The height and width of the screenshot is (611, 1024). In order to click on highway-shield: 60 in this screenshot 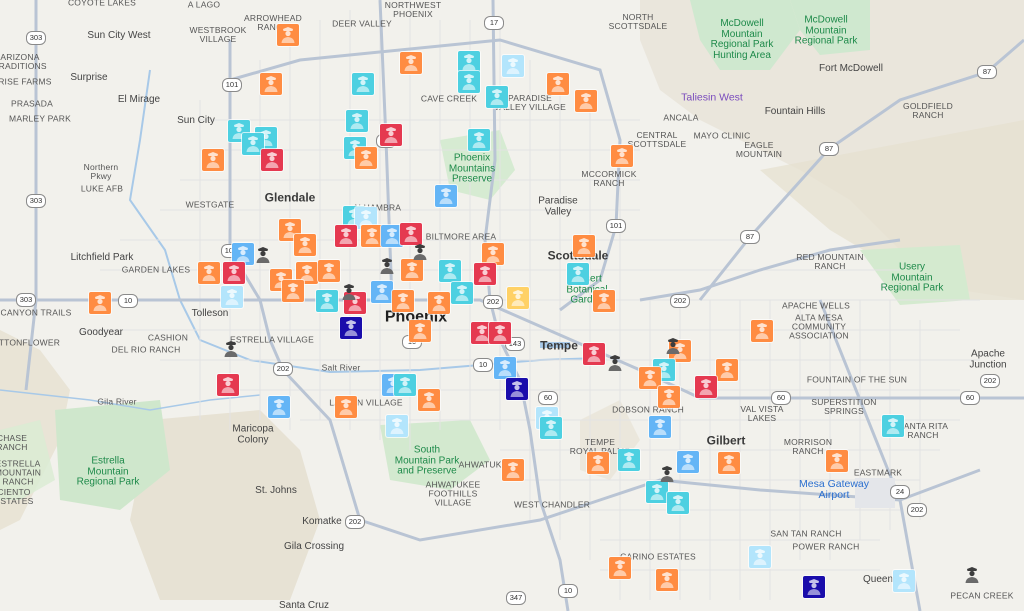, I will do `click(970, 398)`.